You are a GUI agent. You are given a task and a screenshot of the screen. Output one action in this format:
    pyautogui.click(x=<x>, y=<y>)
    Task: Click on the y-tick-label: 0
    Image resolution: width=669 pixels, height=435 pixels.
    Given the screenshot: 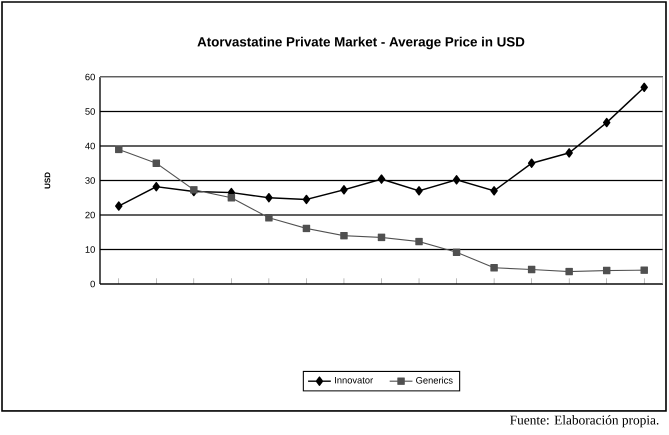 What is the action you would take?
    pyautogui.click(x=92, y=284)
    